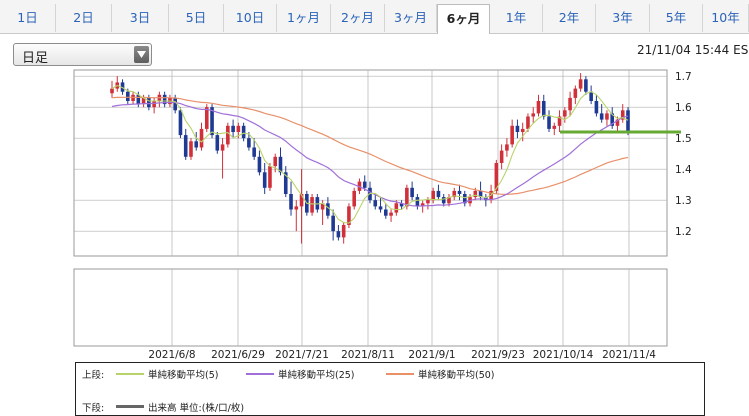  Describe the element at coordinates (196, 18) in the screenshot. I see `tab-3: 5日` at that location.